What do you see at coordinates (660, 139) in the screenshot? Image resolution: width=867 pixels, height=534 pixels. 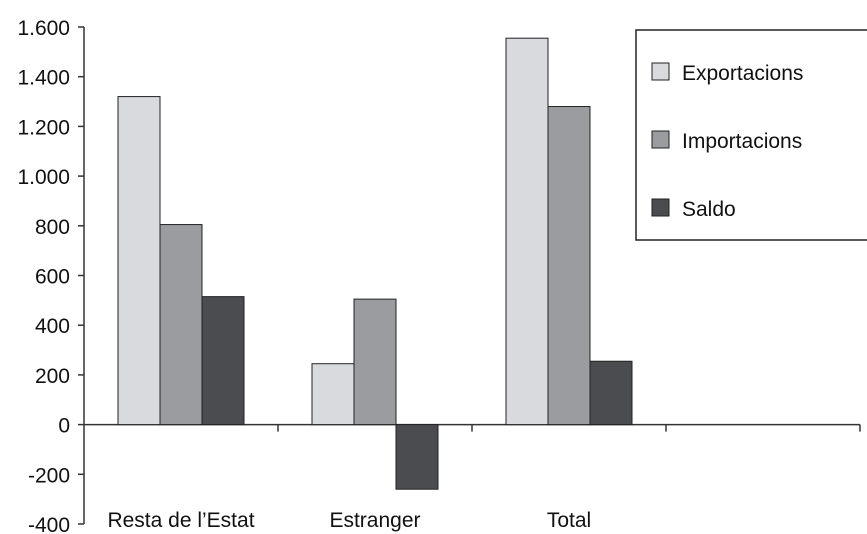 I see `legend-swatch-importacions` at bounding box center [660, 139].